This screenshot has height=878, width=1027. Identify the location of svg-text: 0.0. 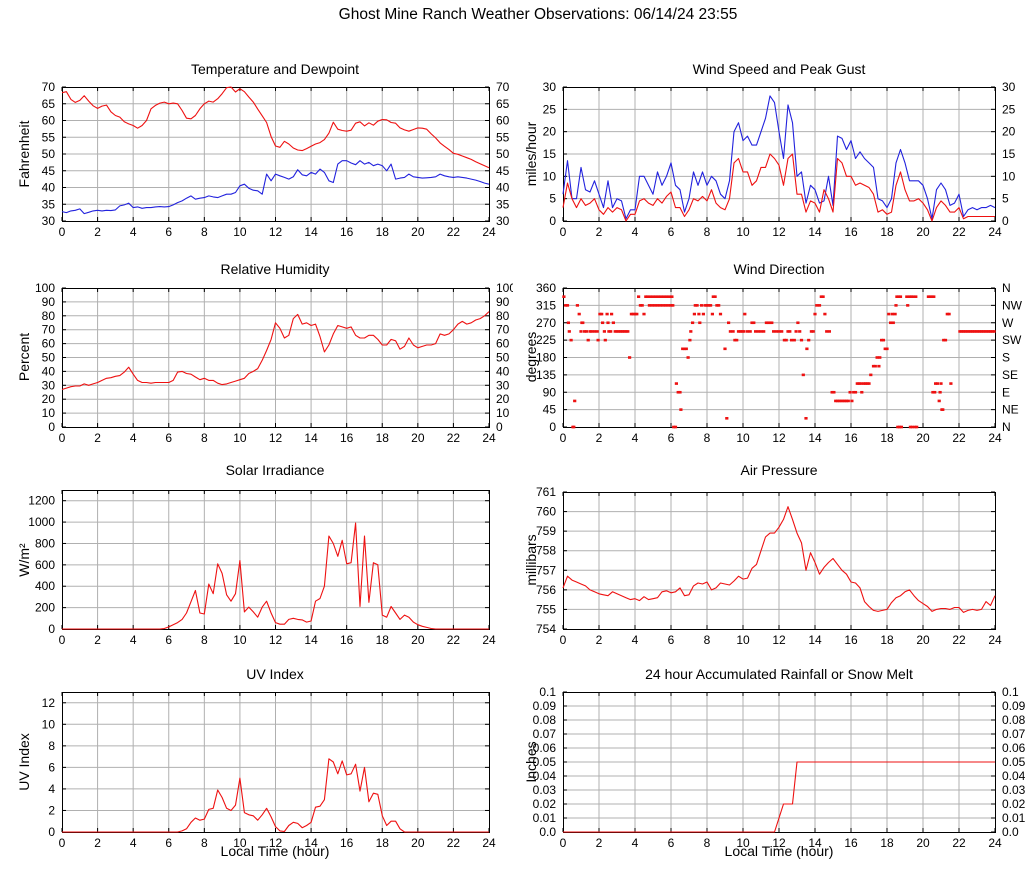
(1010, 832).